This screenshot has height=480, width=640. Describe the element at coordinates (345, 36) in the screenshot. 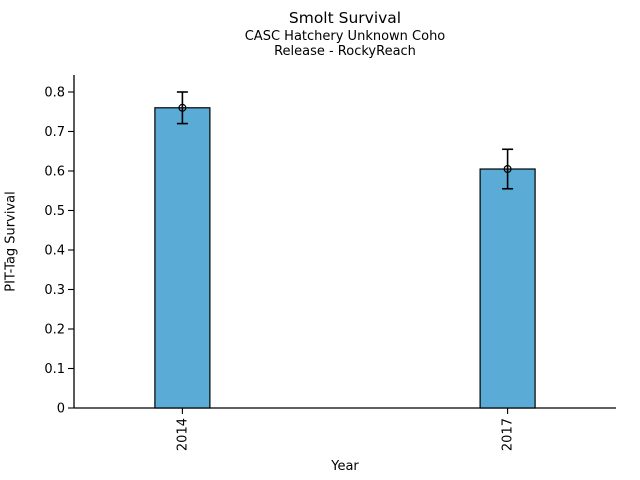

I see `chart-subtitle-line1: CASC Hatchery Unknown Coho` at that location.